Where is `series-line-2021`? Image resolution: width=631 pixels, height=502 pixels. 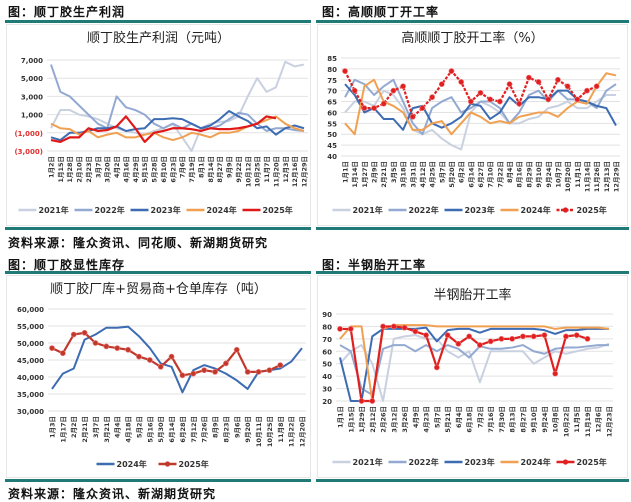 series-line-2021 is located at coordinates (474, 368).